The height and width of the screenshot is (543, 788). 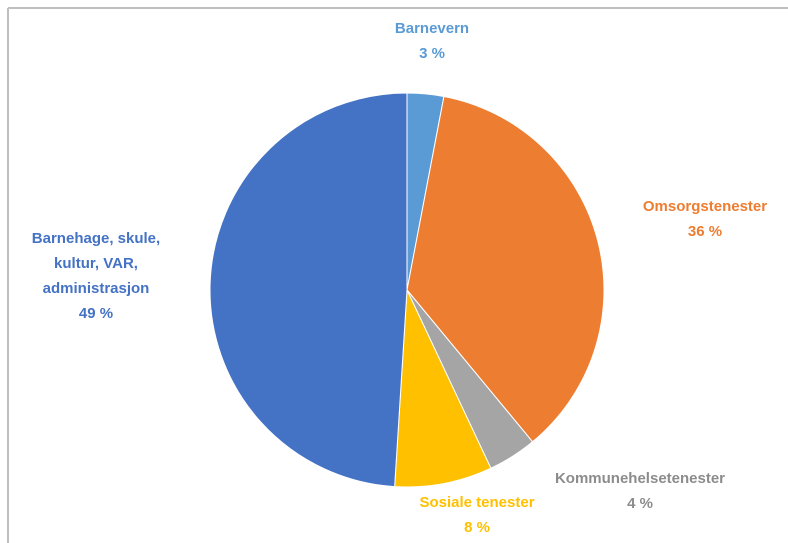 I want to click on value-label: 36 %, so click(x=705, y=231).